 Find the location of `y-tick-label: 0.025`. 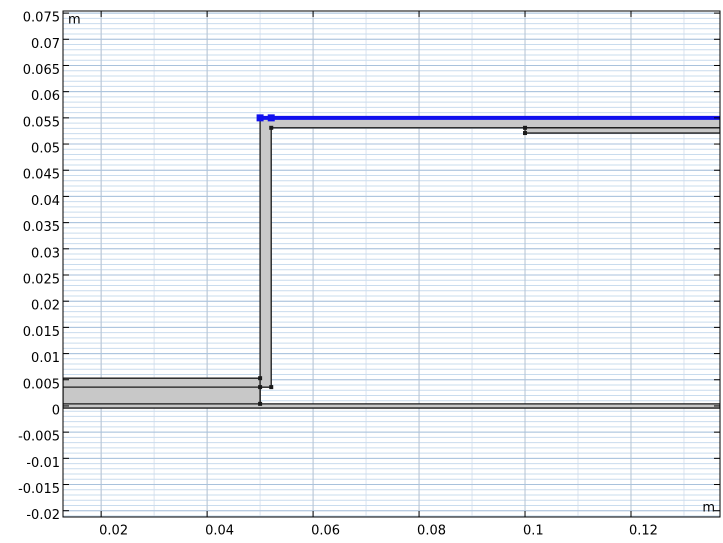

y-tick-label: 0.025 is located at coordinates (41, 280).